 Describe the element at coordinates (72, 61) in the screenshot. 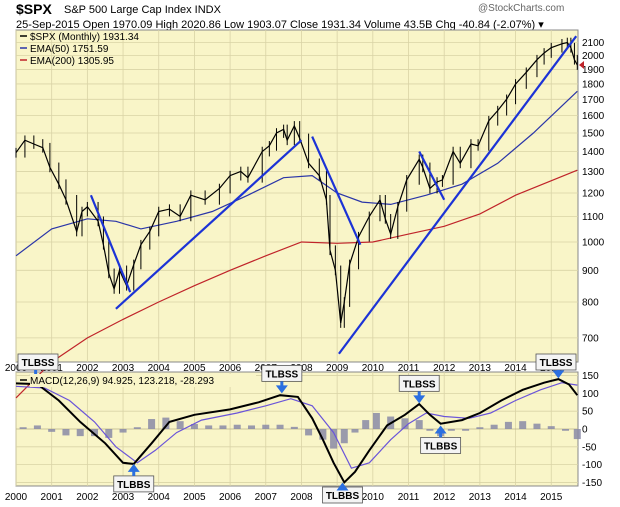

I see `legend-ema200: EMA(200) 1305.95` at that location.